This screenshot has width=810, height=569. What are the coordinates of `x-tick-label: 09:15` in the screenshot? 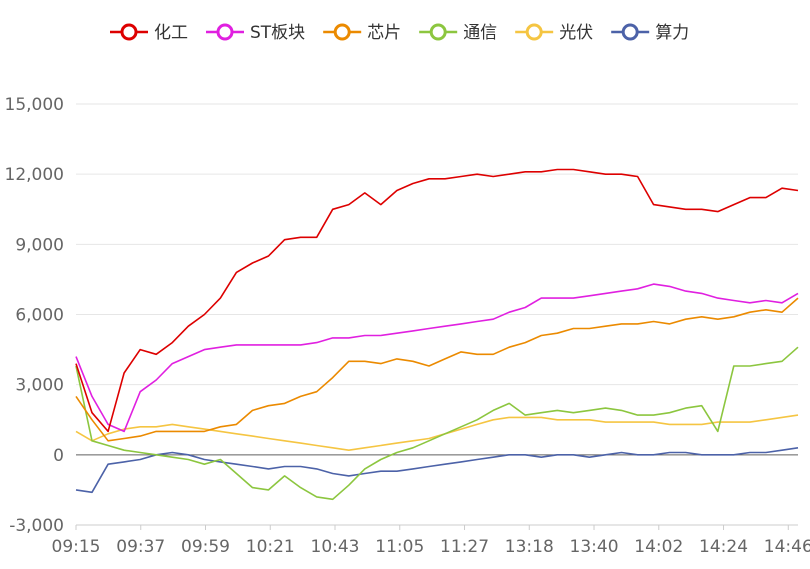 It's located at (76, 547).